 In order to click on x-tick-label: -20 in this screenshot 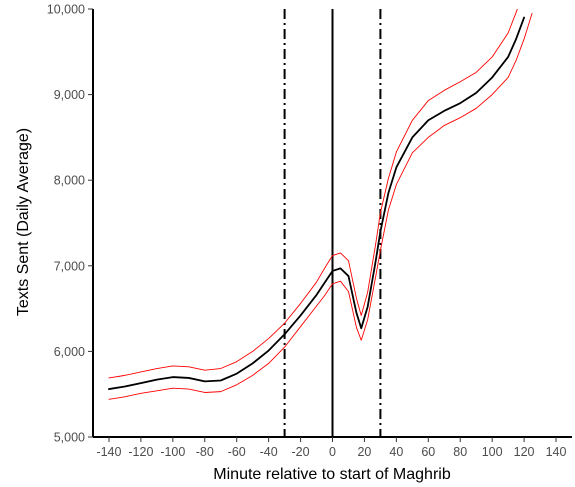, I will do `click(301, 452)`.